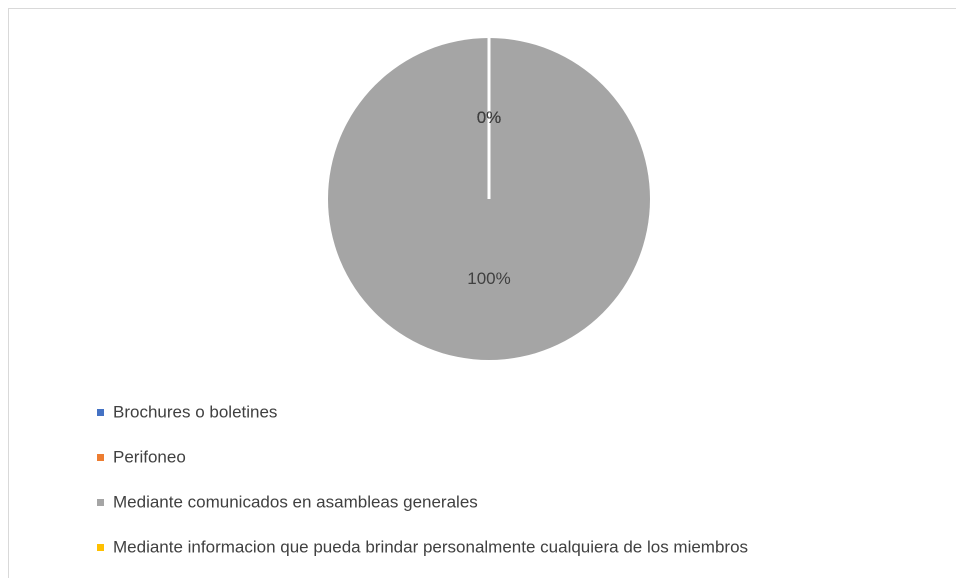 This screenshot has width=956, height=578. Describe the element at coordinates (488, 278) in the screenshot. I see `data-label: 100%` at that location.